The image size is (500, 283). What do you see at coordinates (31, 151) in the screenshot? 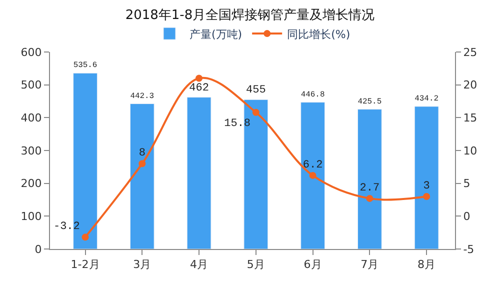
I see `y-tick-label: 300` at bounding box center [31, 151].